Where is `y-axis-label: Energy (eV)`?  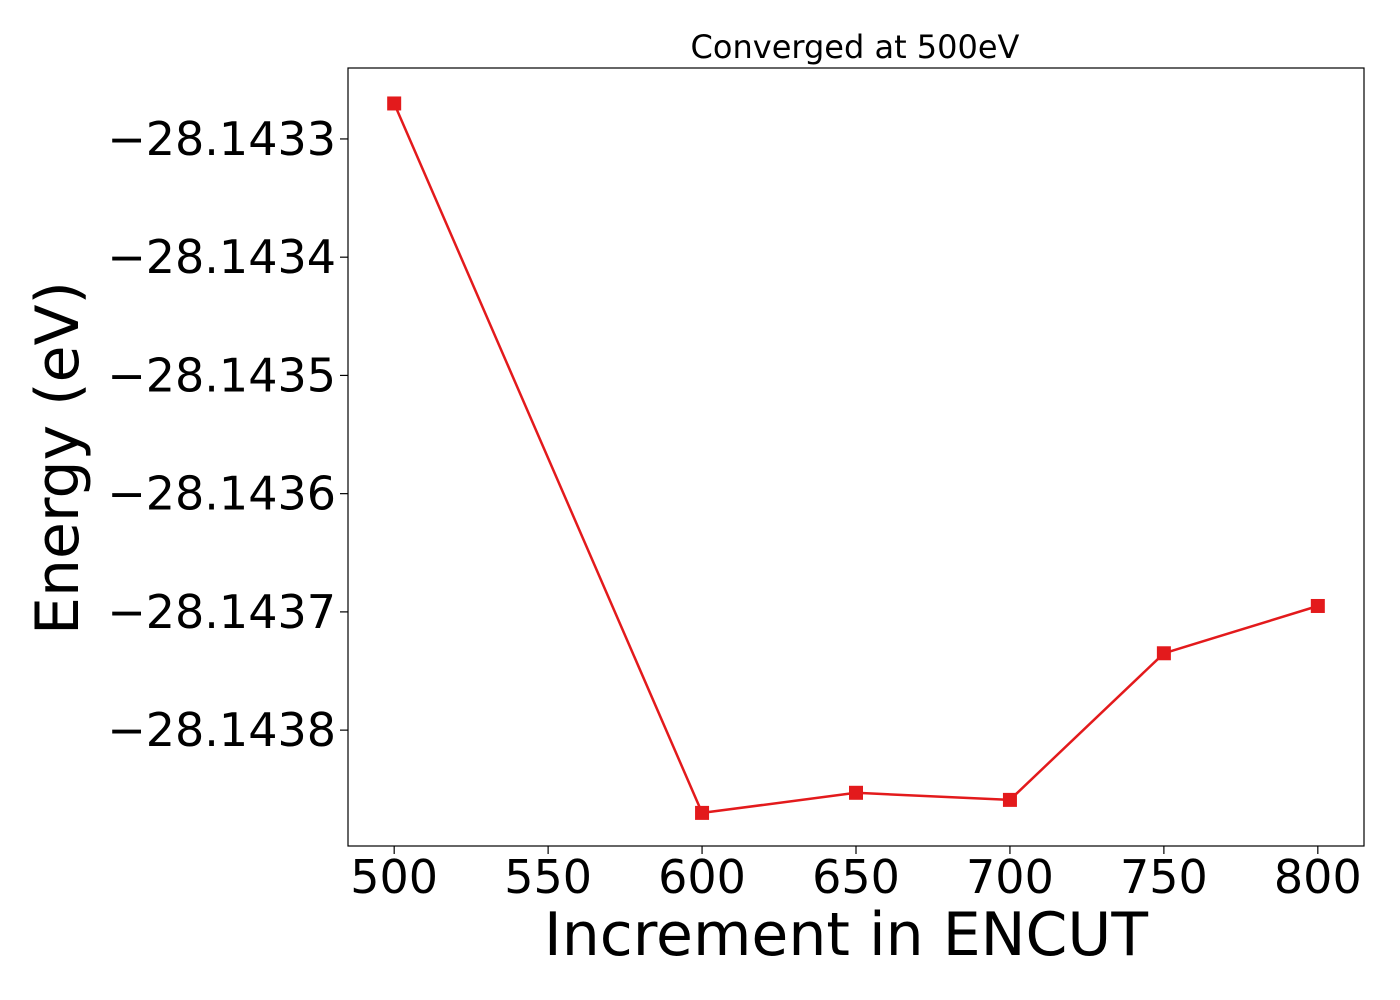 y-axis-label: Energy (eV) is located at coordinates (58, 458).